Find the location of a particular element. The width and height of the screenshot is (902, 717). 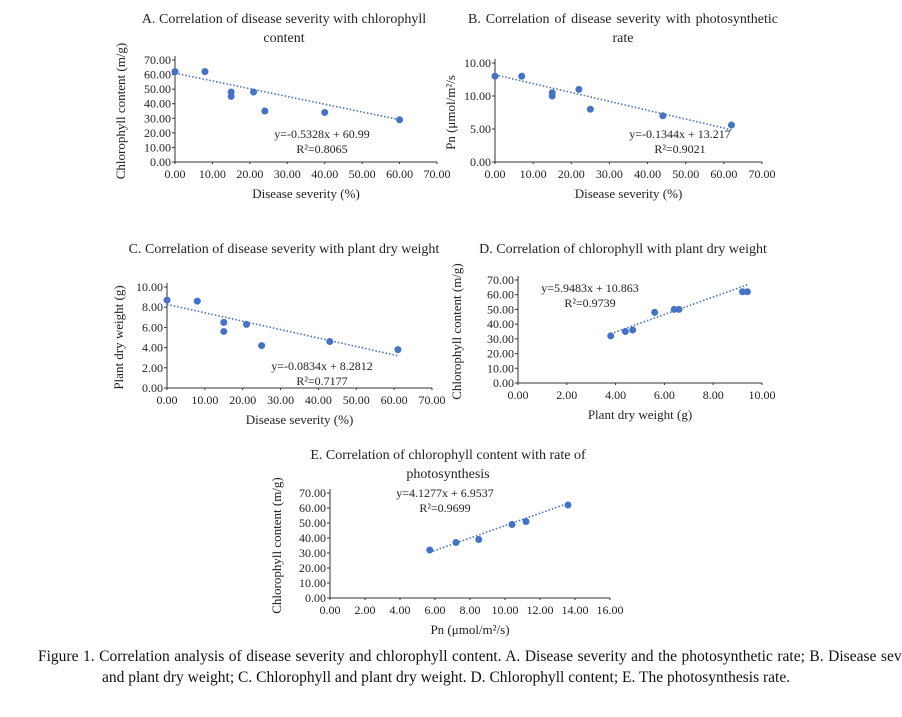

y-axis-label: Pn (μmol/m²/s is located at coordinates (450, 112).